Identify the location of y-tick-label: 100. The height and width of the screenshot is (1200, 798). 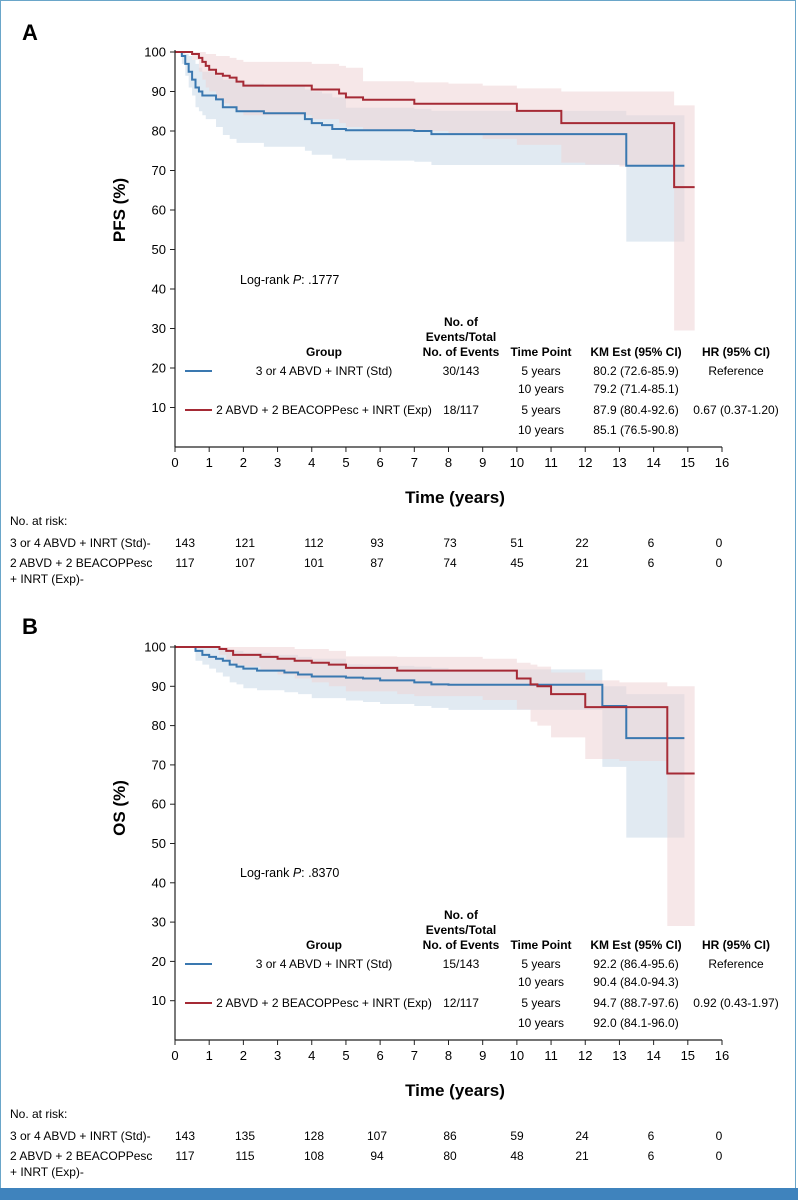
(155, 647).